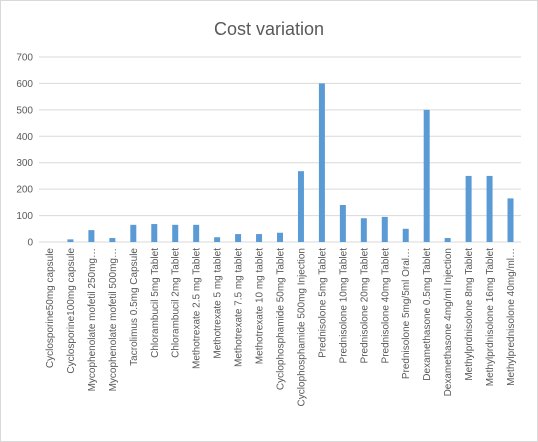 This screenshot has width=538, height=442. I want to click on x-tick-label: Prednisolone 40mg Tablet, so click(385, 306).